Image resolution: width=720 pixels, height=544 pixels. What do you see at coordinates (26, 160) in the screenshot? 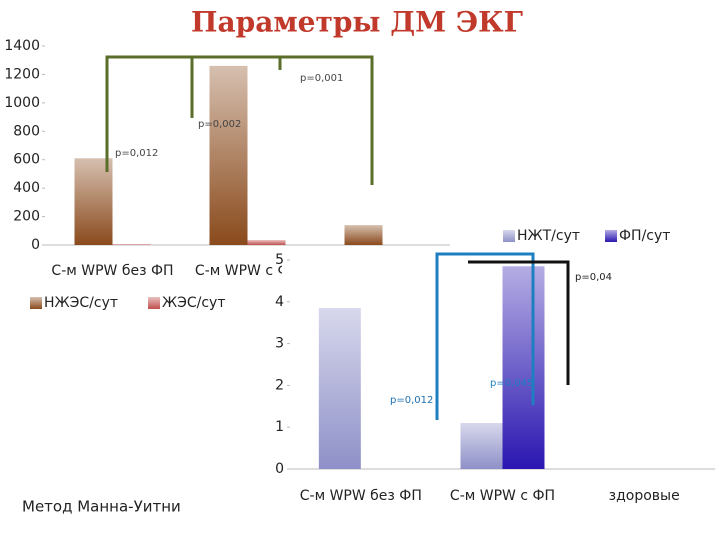
I see `y-tick-label: 600` at bounding box center [26, 160].